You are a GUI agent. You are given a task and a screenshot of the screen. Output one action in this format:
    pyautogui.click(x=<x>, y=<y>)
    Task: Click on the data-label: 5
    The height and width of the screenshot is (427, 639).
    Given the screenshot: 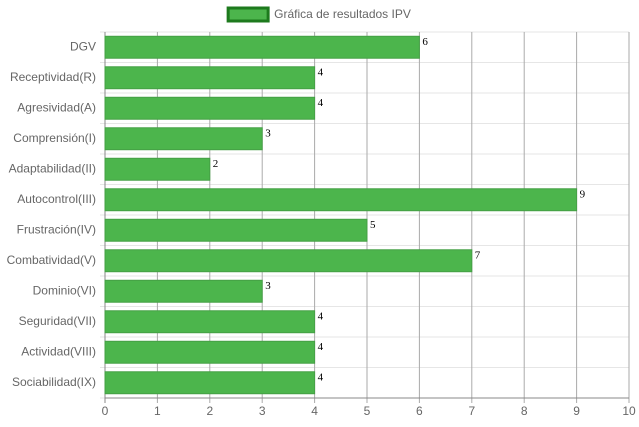 What is the action you would take?
    pyautogui.click(x=373, y=225)
    